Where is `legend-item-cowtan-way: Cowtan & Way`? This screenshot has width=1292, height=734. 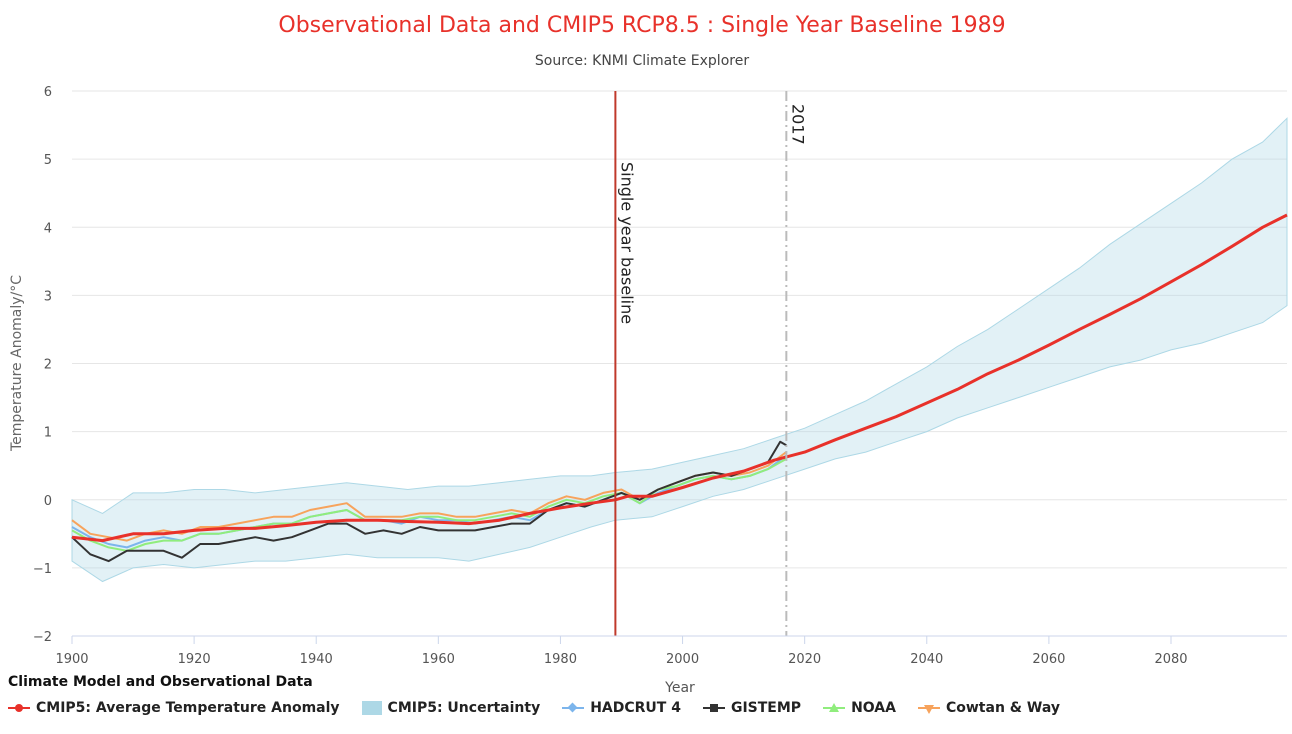 legend-item-cowtan-way: Cowtan & Way is located at coordinates (988, 708).